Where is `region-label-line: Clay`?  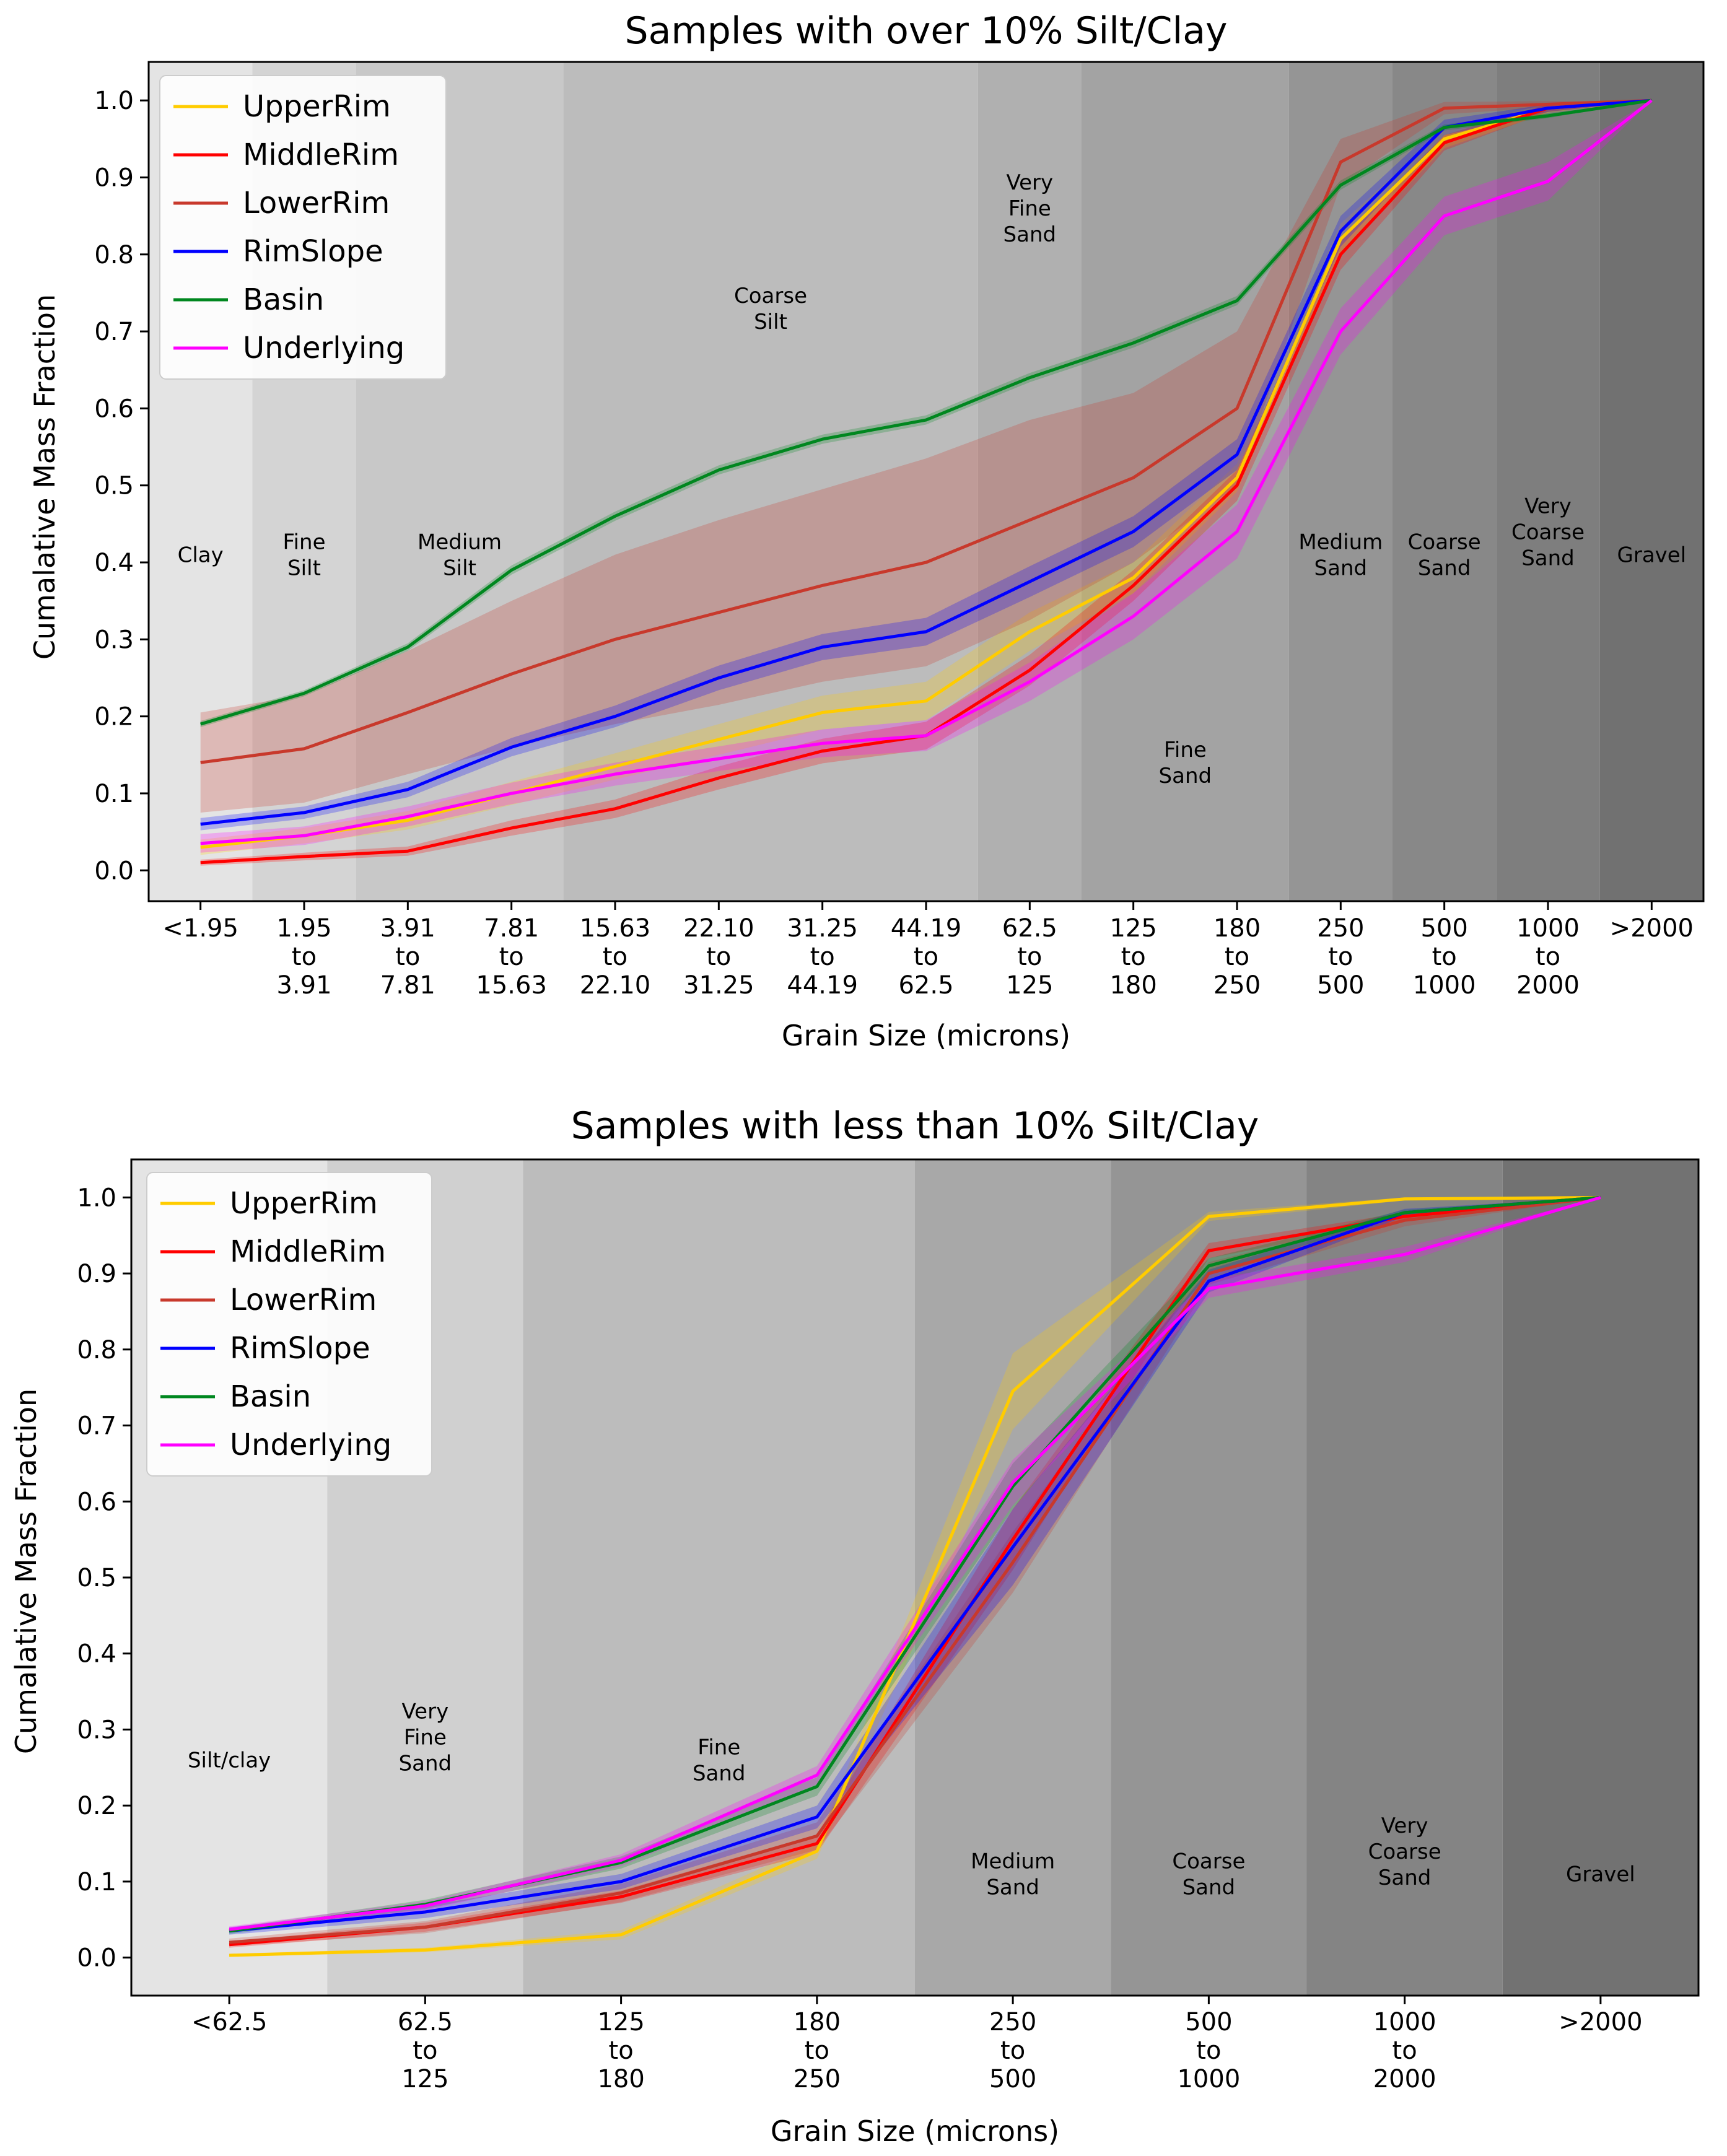 region-label-line: Clay is located at coordinates (201, 555).